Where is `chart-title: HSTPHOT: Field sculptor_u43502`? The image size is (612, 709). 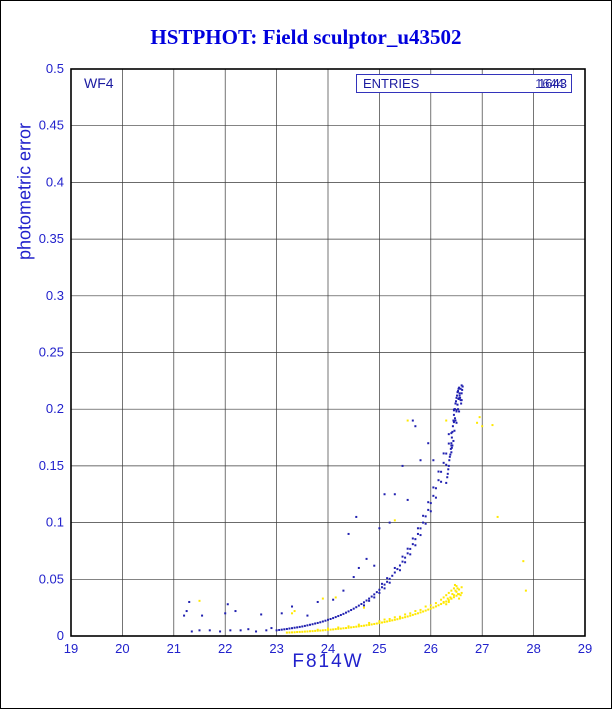 chart-title: HSTPHOT: Field sculptor_u43502 is located at coordinates (306, 37).